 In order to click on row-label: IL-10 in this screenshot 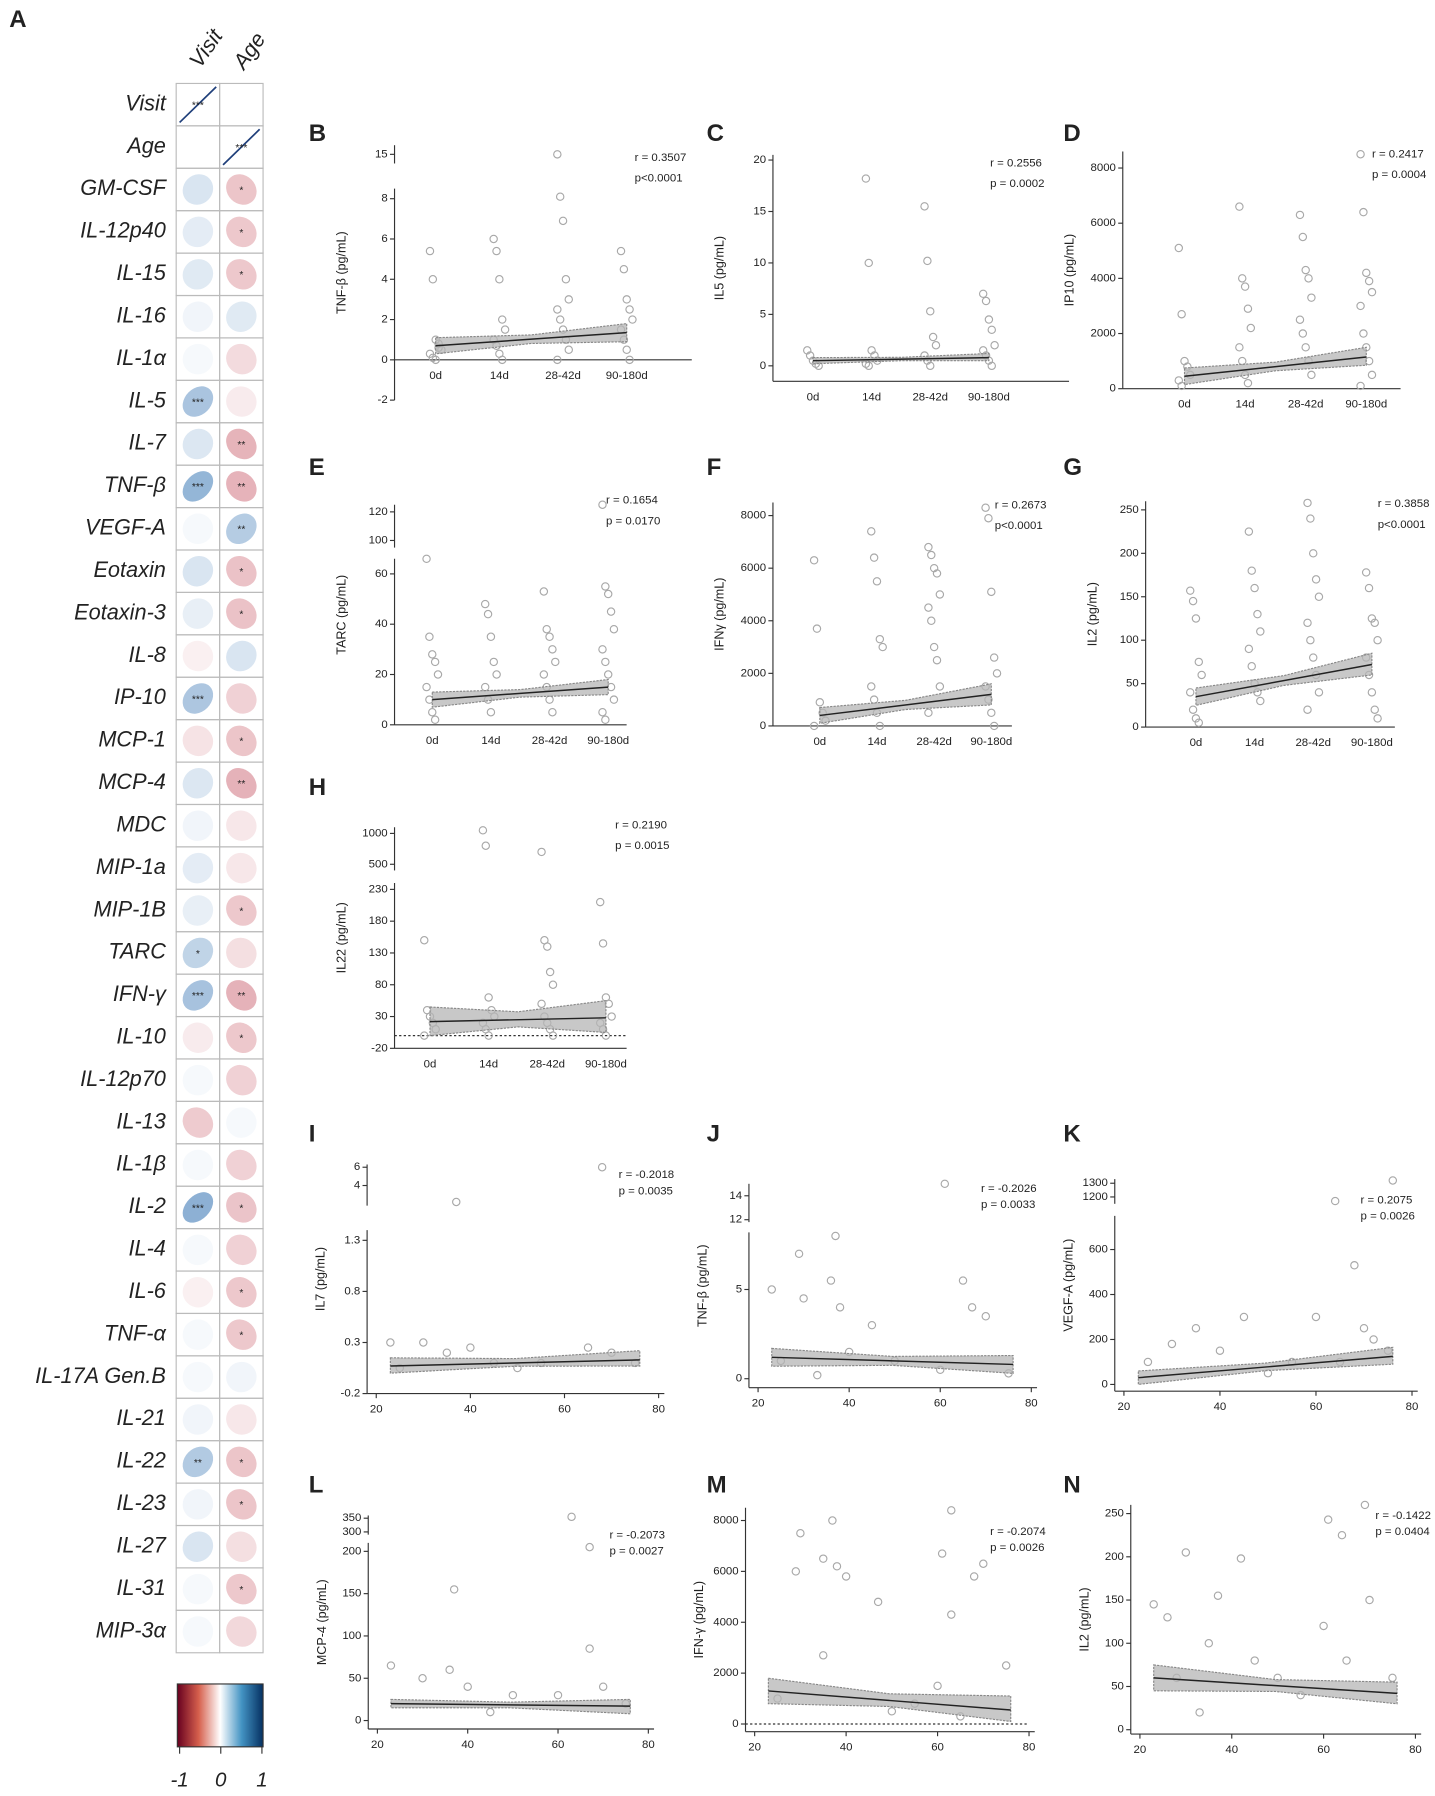, I will do `click(141, 1035)`.